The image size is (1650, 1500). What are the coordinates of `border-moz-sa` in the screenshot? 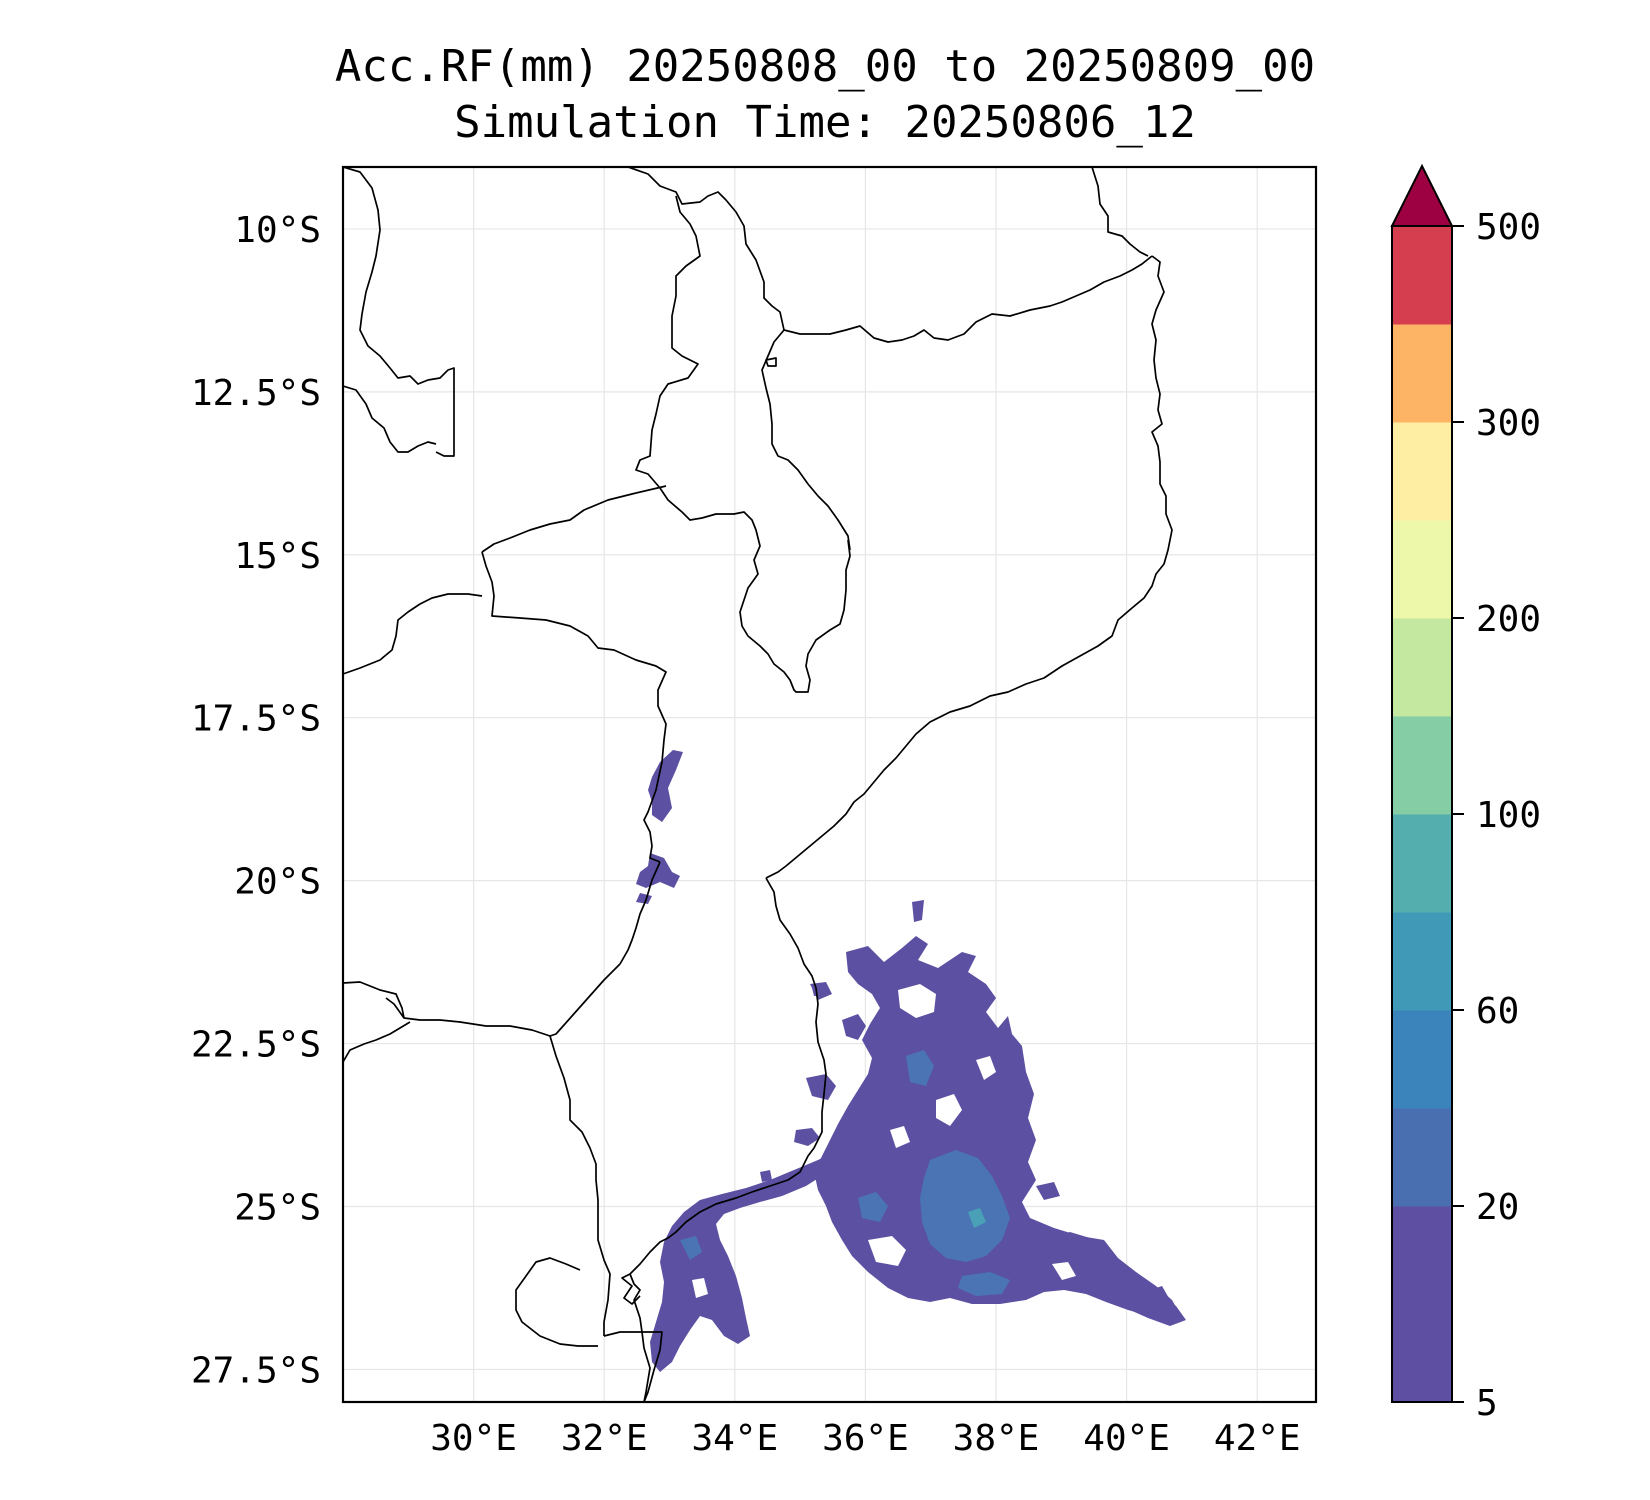 It's located at (580, 1185).